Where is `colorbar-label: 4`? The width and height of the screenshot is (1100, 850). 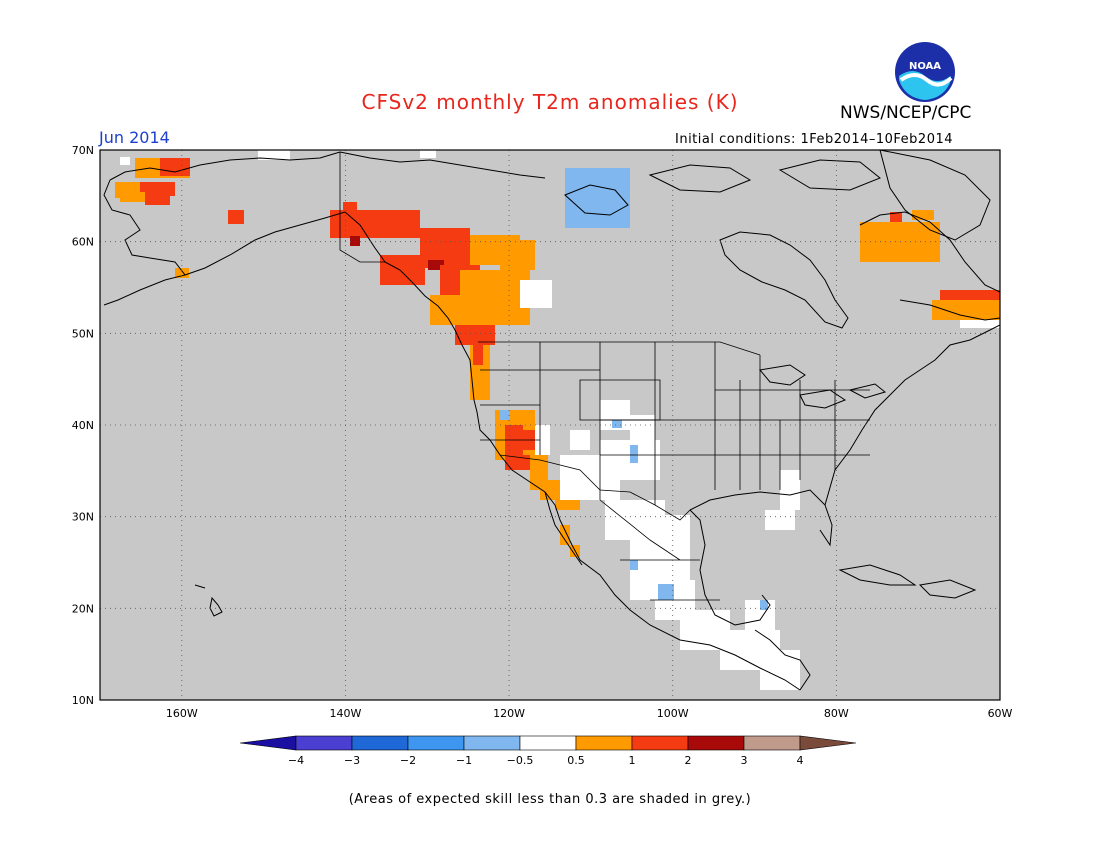 colorbar-label: 4 is located at coordinates (800, 760).